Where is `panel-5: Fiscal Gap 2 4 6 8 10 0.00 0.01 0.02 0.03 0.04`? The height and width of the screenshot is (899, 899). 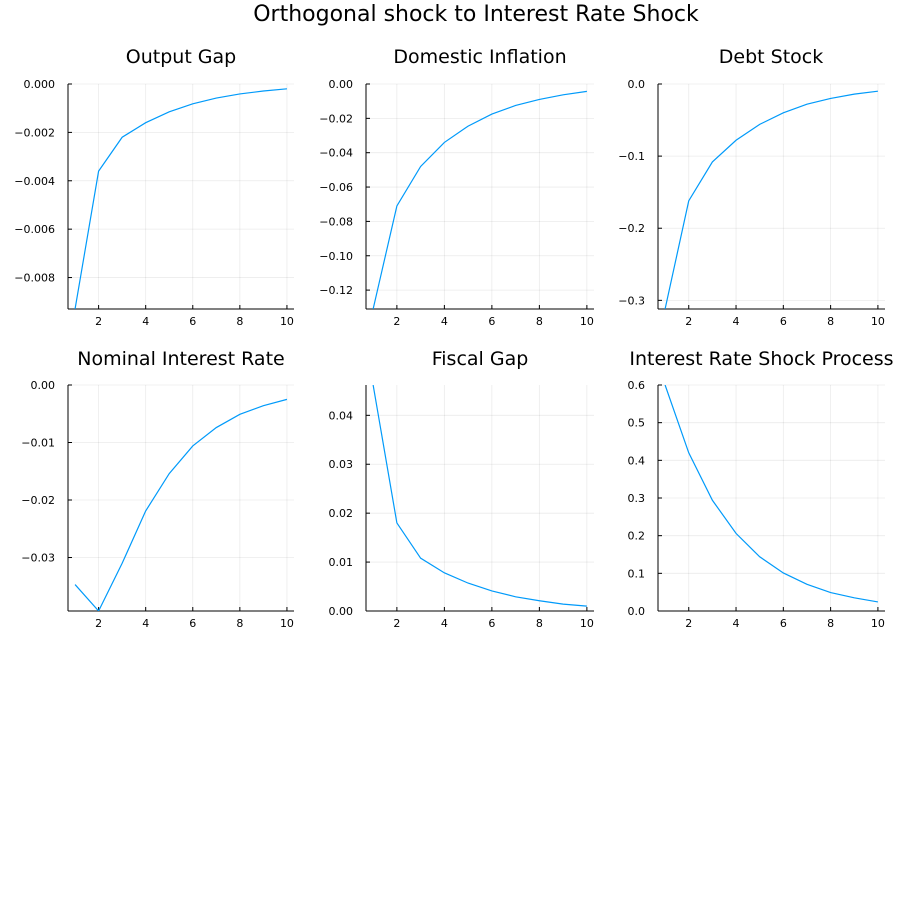 panel-5: Fiscal Gap 2 4 6 8 10 0.00 0.01 0.02 0.03 0.04 is located at coordinates (461, 489).